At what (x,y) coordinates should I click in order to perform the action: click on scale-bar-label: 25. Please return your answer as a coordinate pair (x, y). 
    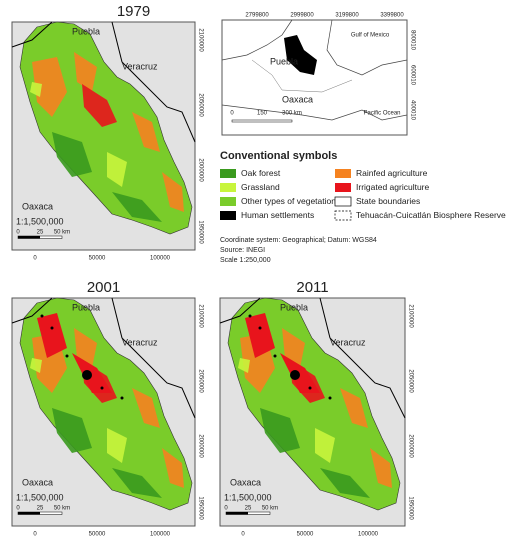
    Looking at the image, I should click on (40, 233).